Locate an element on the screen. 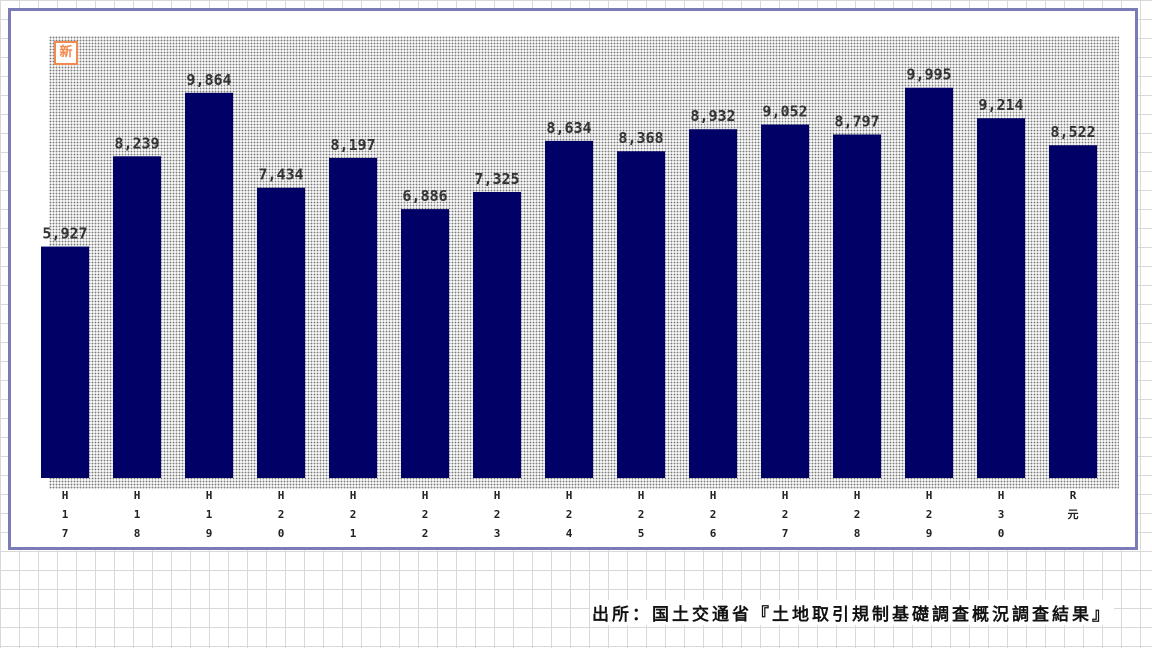 The width and height of the screenshot is (1152, 648). new-badge: 新 is located at coordinates (66, 53).